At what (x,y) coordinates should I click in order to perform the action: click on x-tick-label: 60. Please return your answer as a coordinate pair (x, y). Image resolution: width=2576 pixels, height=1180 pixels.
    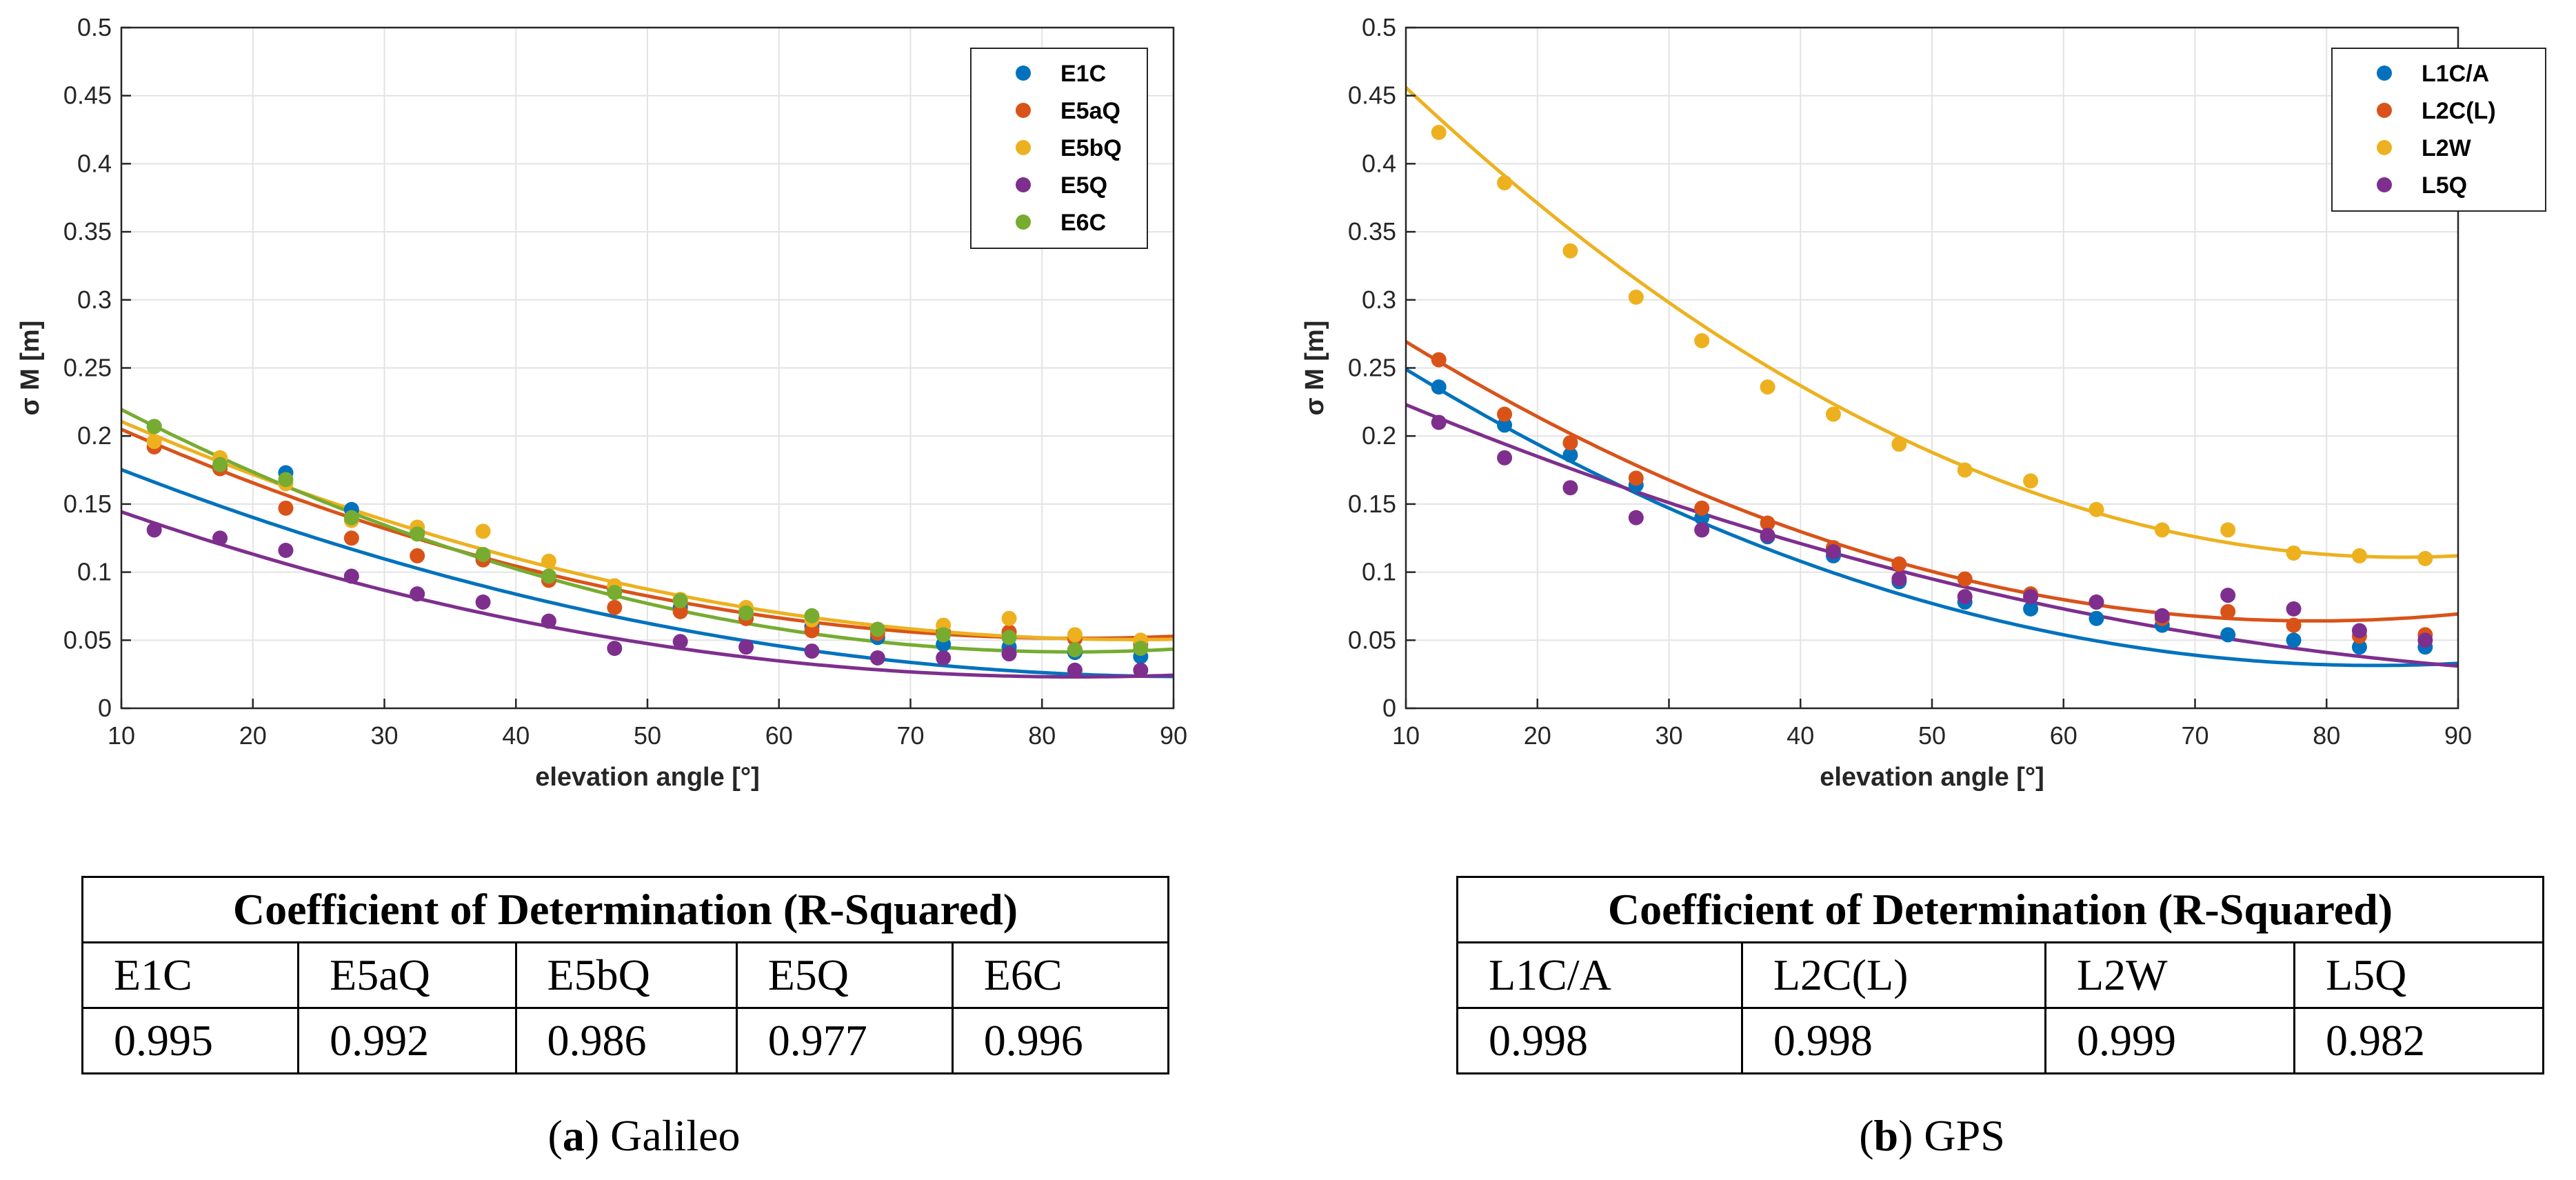
    Looking at the image, I should click on (779, 735).